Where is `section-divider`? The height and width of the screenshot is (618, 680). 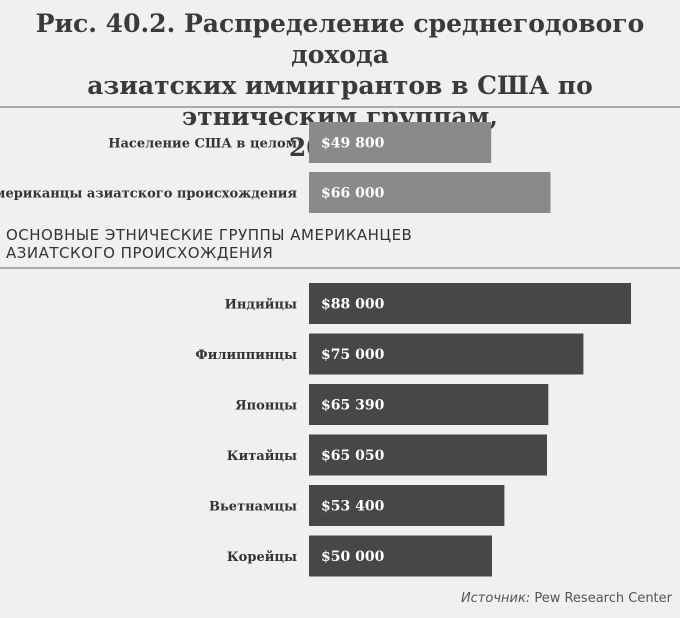
section-divider is located at coordinates (340, 268).